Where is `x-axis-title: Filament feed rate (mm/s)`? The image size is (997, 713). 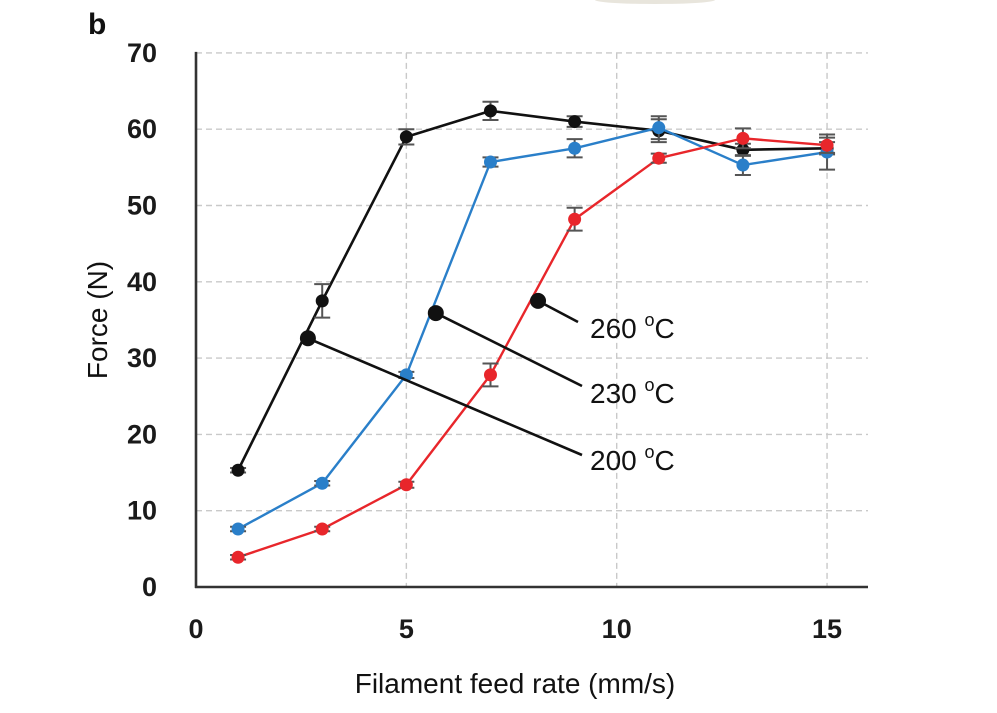
x-axis-title: Filament feed rate (mm/s) is located at coordinates (515, 683).